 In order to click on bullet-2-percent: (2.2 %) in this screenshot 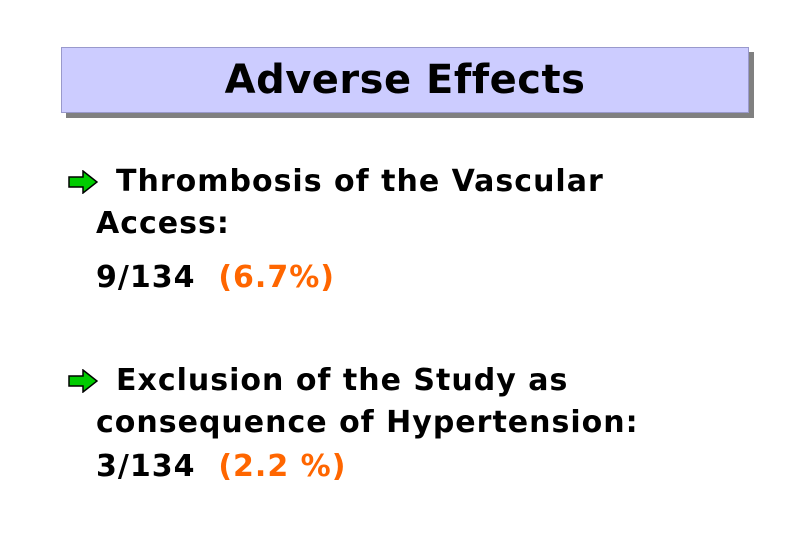, I will do `click(282, 466)`.